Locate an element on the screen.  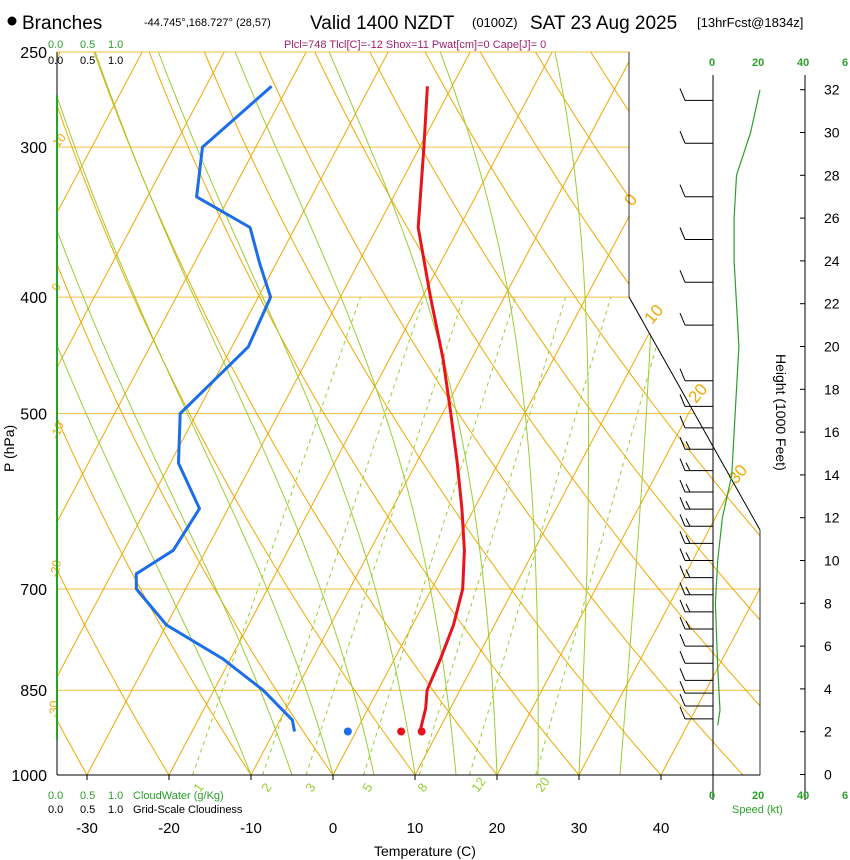
cloudiness-tick-bottom-1: 0.5 is located at coordinates (87, 810).